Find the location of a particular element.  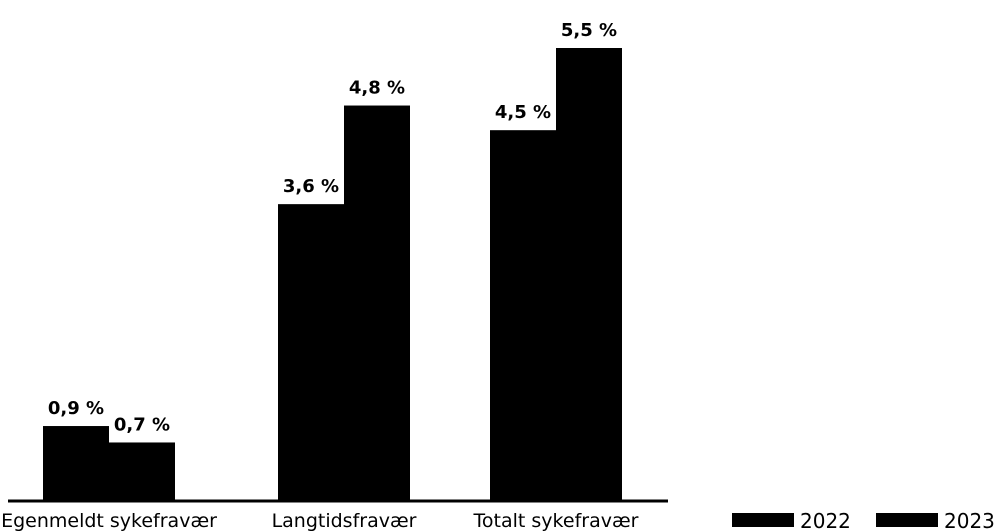

legend: 2022 2023 is located at coordinates (863, 520).